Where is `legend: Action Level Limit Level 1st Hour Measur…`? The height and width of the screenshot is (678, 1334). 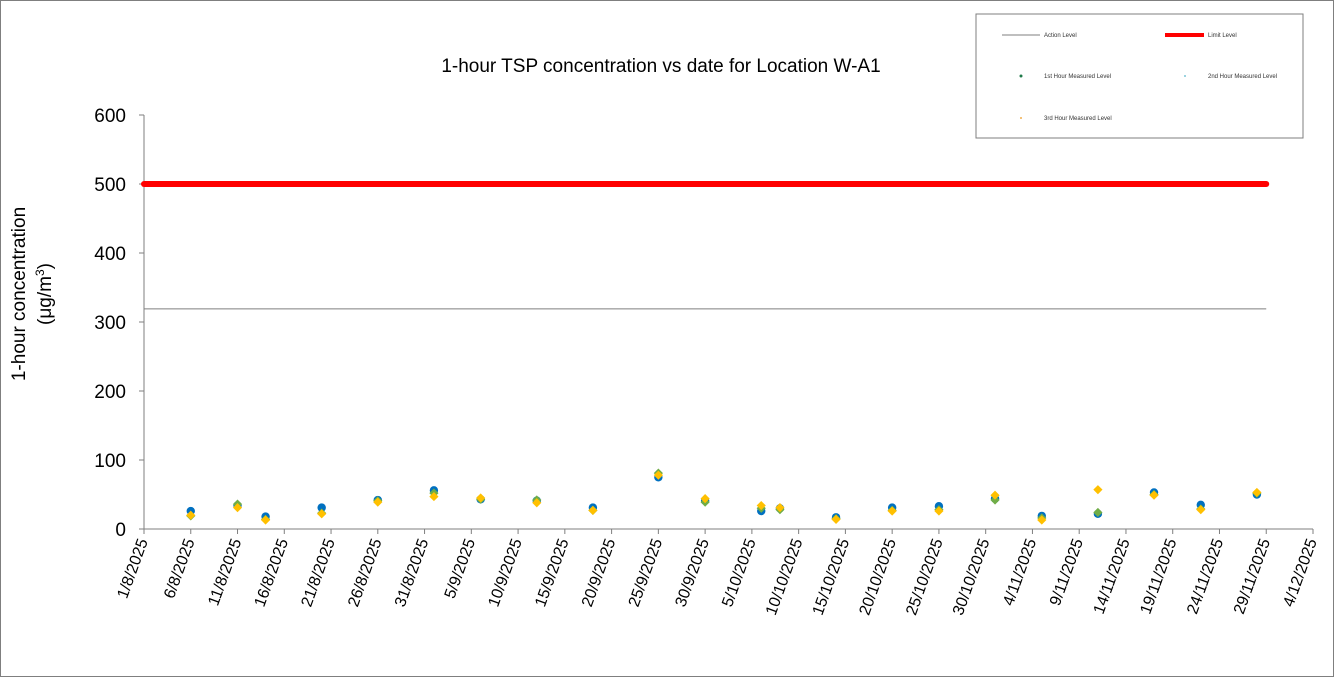 legend: Action Level Limit Level 1st Hour Measur… is located at coordinates (1139, 76).